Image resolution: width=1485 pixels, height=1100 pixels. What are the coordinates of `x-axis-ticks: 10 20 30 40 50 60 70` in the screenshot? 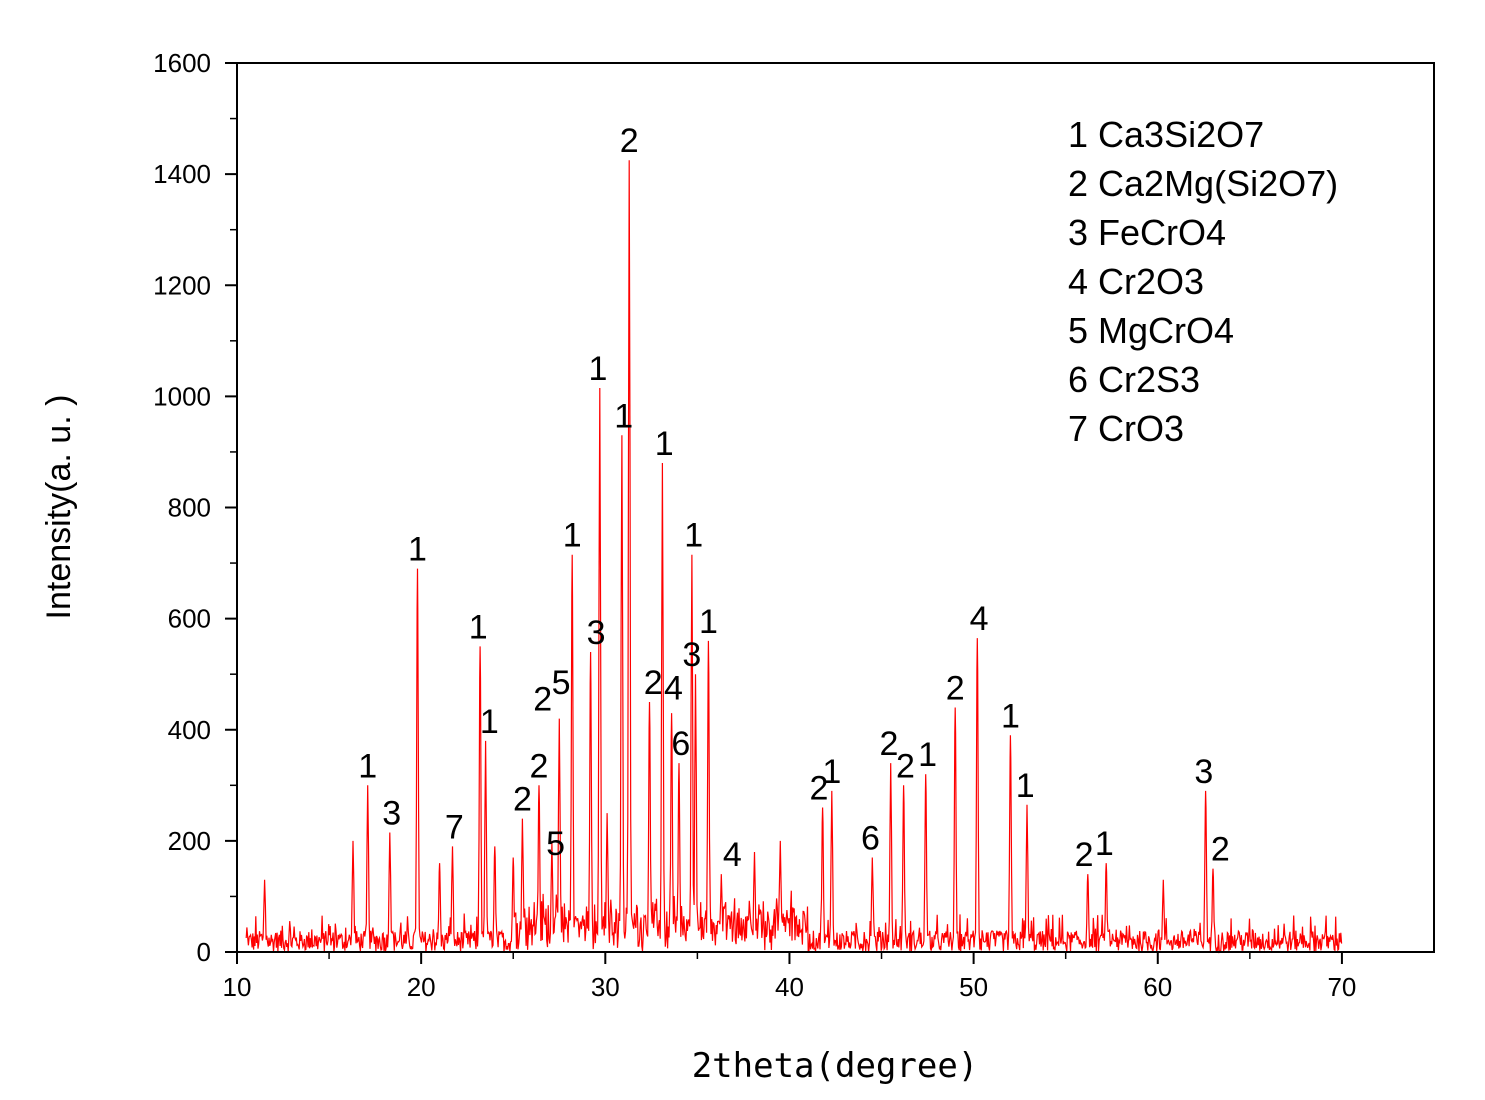 It's located at (789, 977).